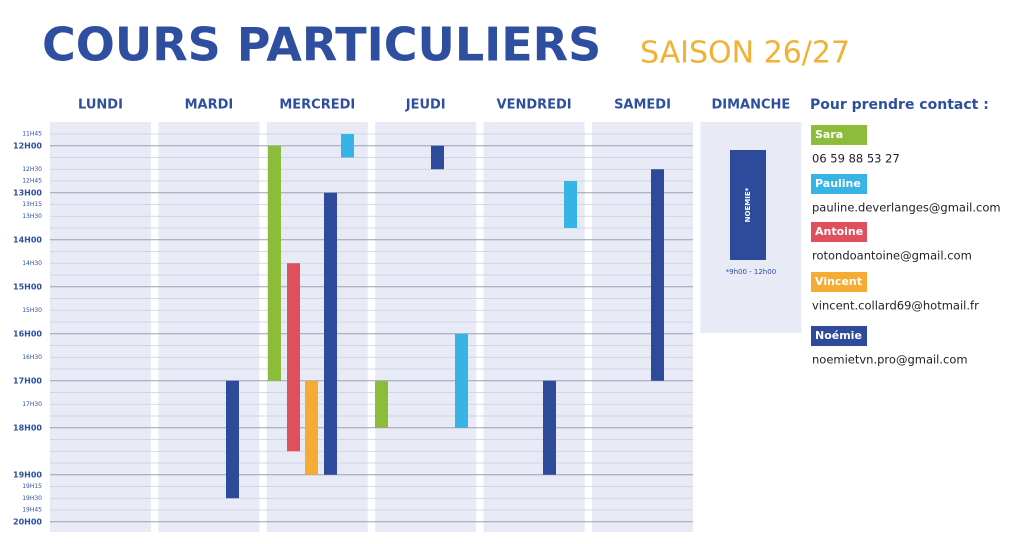 Image resolution: width=1024 pixels, height=544 pixels. What do you see at coordinates (27, 333) in the screenshot?
I see `time-label: 16H00` at bounding box center [27, 333].